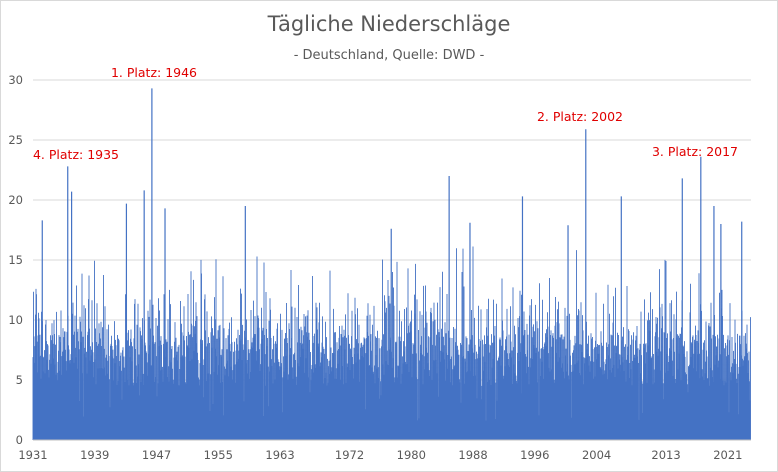  I want to click on y-tick-label-10: 10, so click(15, 320).